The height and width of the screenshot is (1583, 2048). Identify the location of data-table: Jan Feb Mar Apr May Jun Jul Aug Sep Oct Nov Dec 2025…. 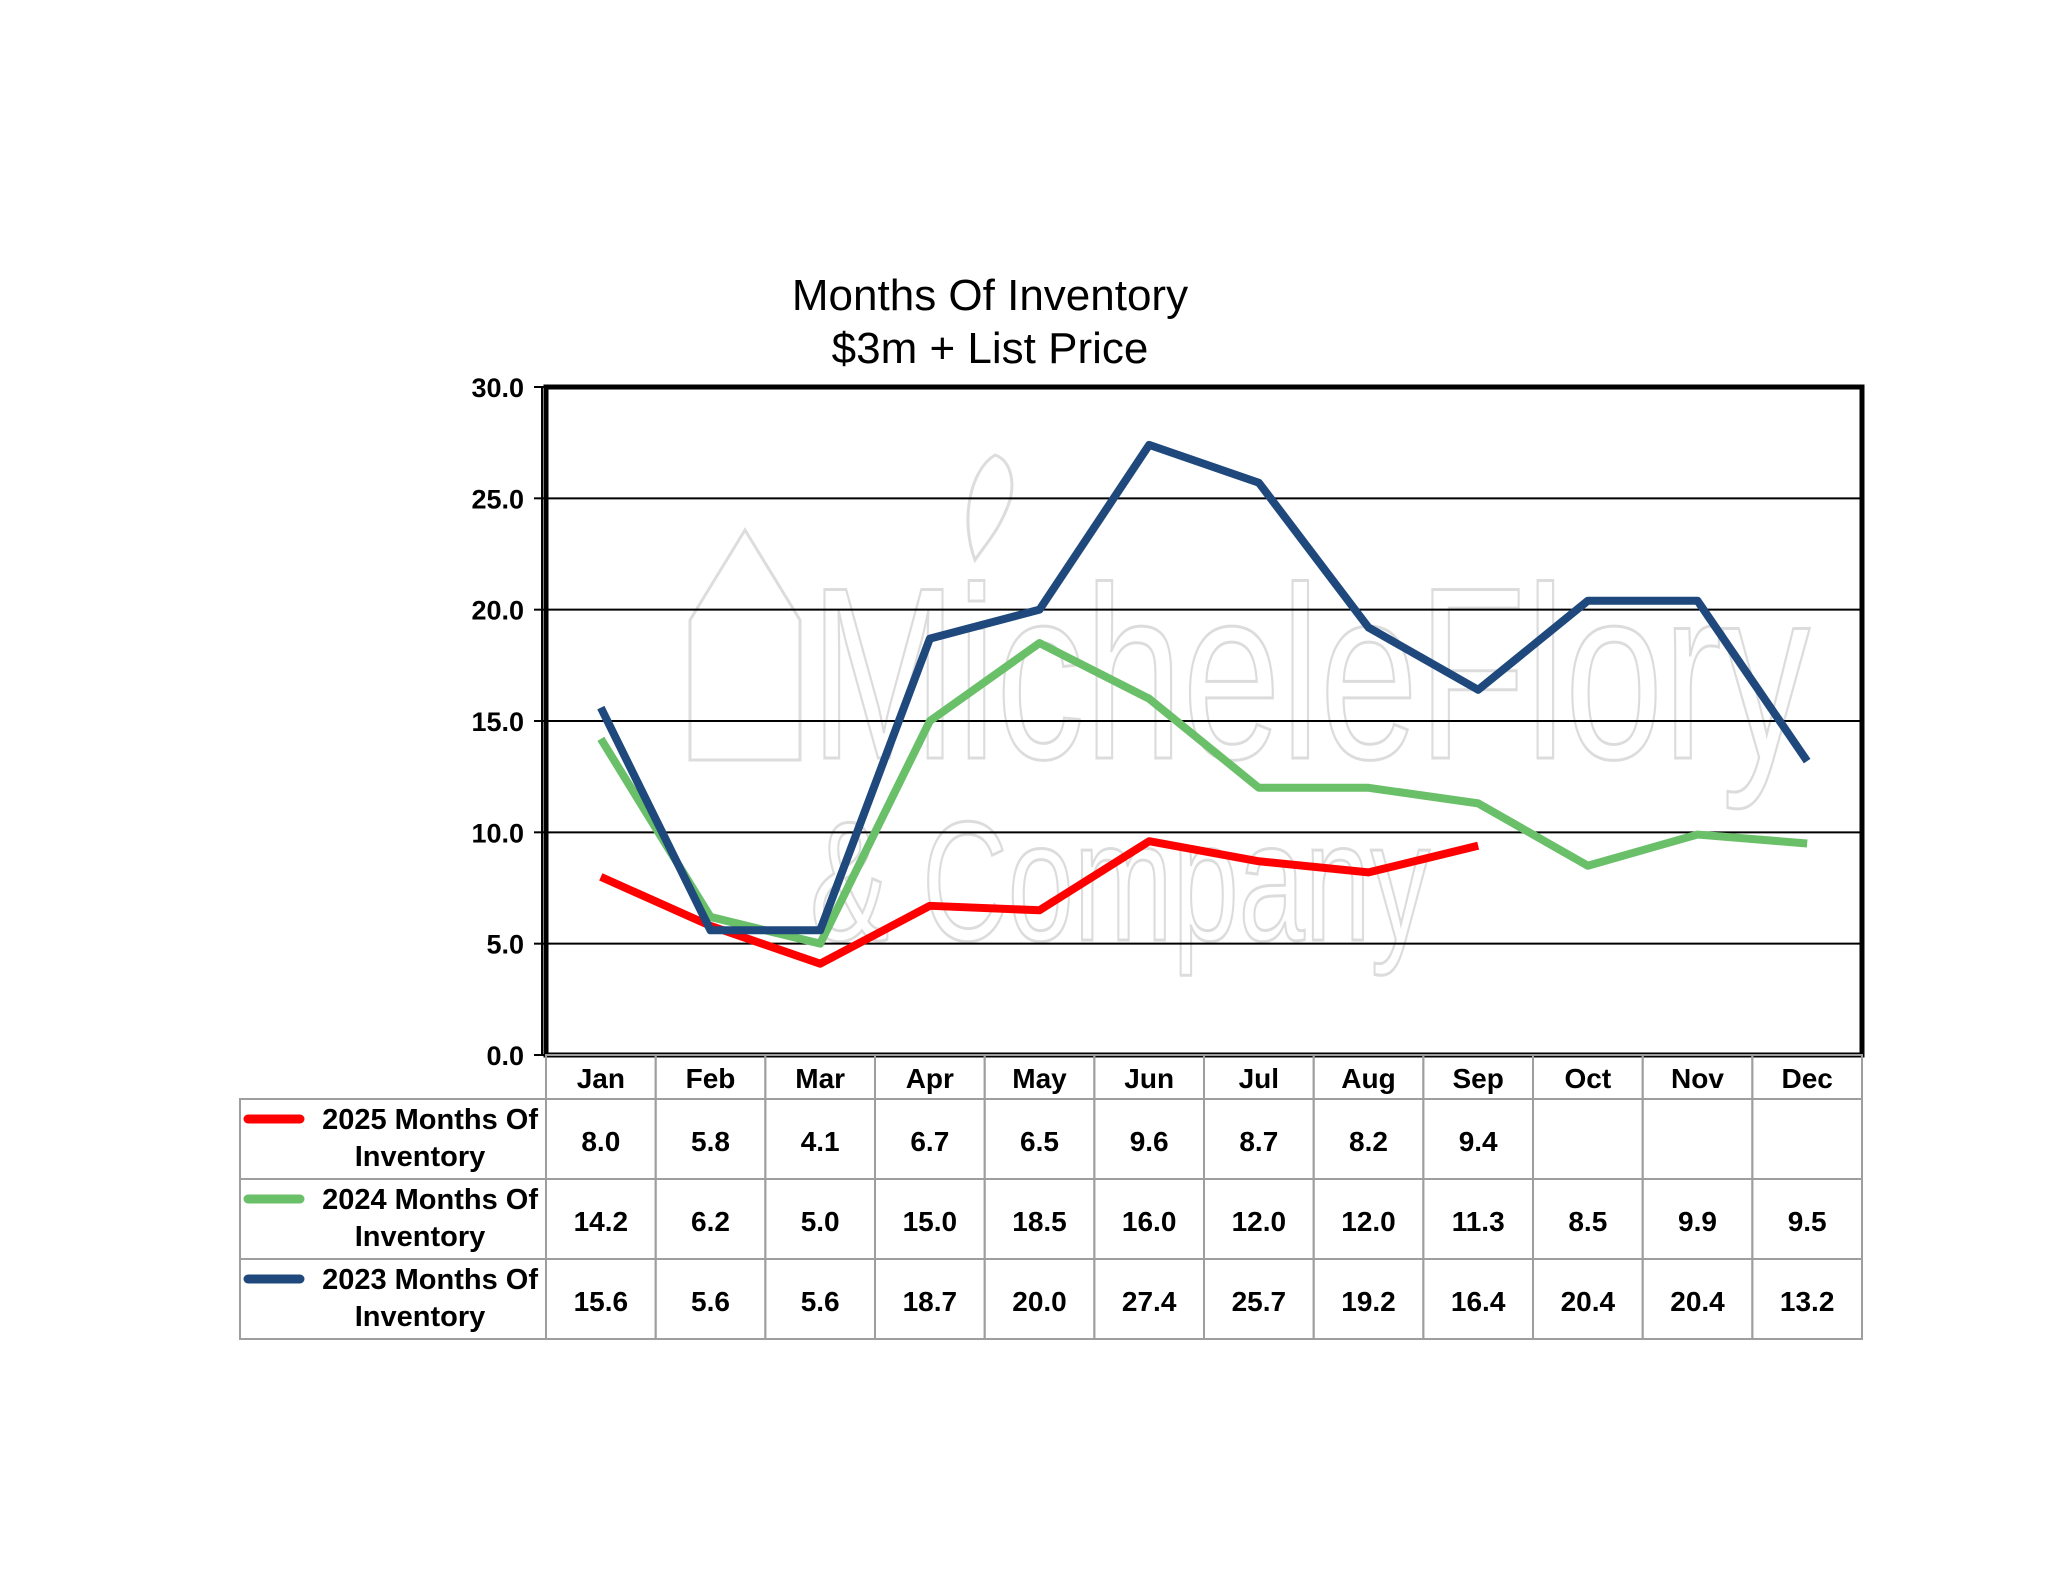
(1051, 1197).